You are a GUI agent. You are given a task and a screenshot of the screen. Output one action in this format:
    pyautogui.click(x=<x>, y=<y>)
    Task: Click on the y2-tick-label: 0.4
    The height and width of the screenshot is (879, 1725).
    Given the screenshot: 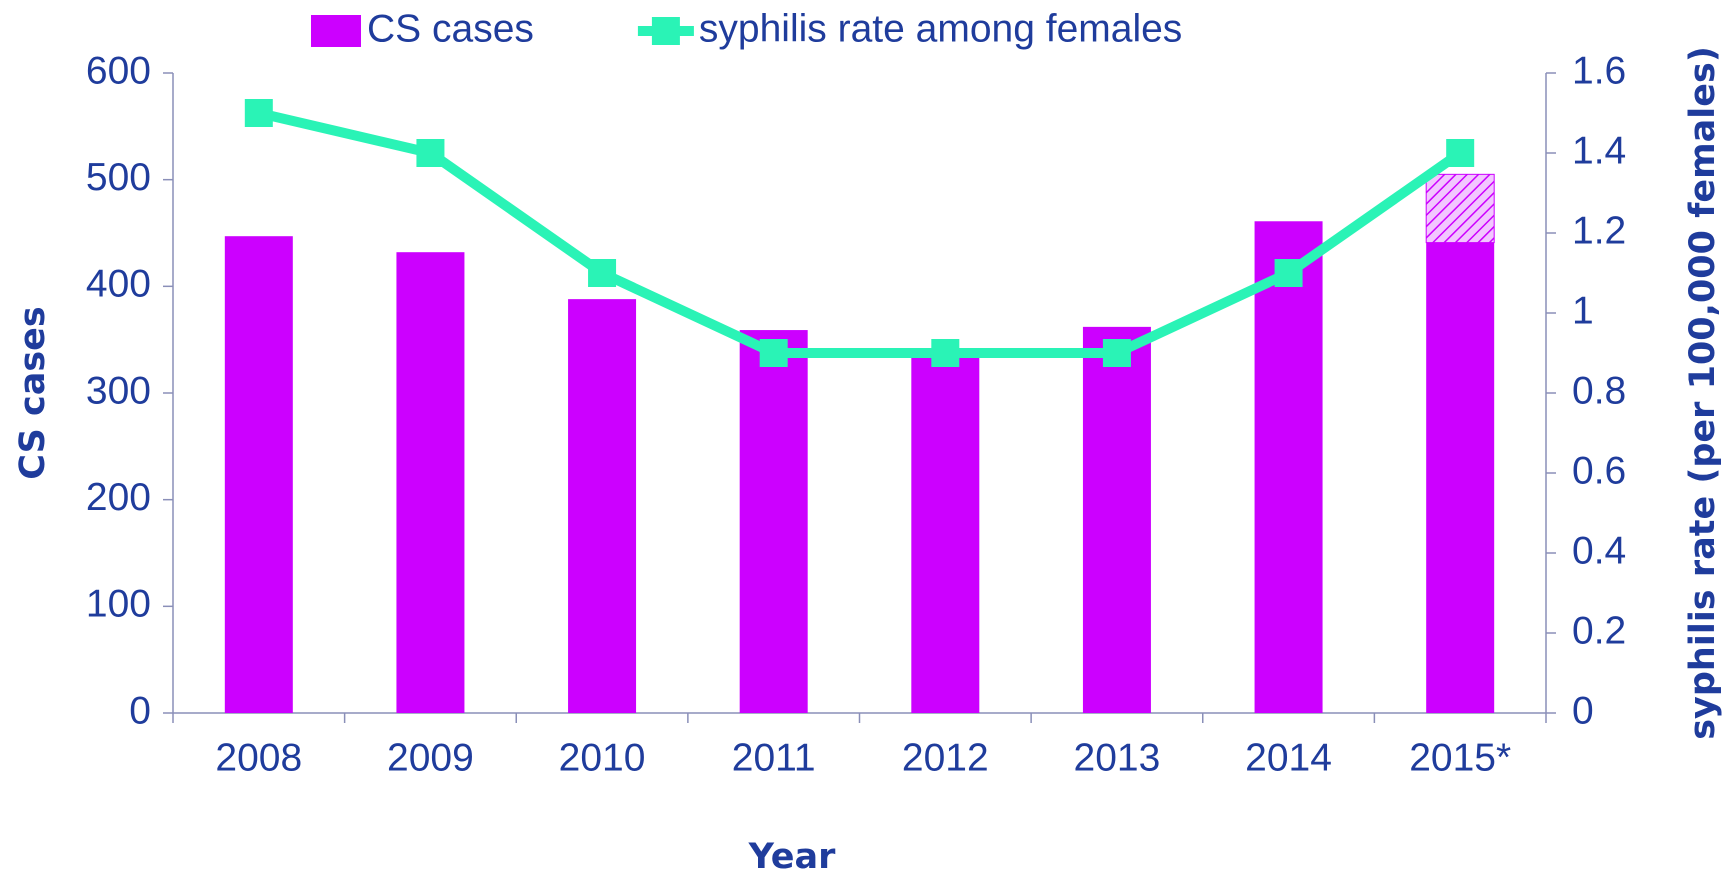 What is the action you would take?
    pyautogui.click(x=1599, y=550)
    